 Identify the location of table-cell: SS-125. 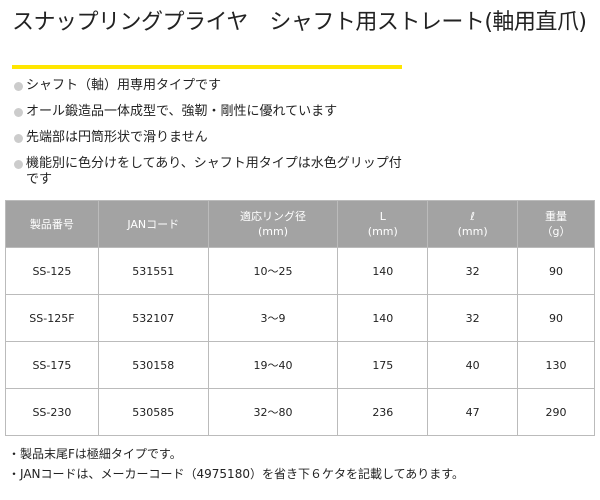
(52, 271).